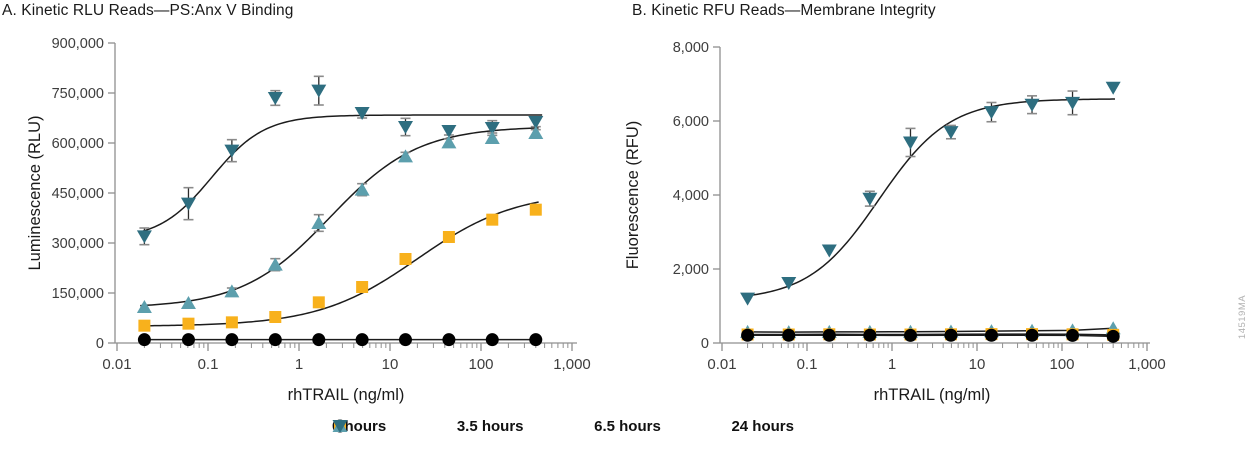 The height and width of the screenshot is (450, 1260). I want to click on chart-a-y-axis-label: Luminescence (RLU), so click(35, 193).